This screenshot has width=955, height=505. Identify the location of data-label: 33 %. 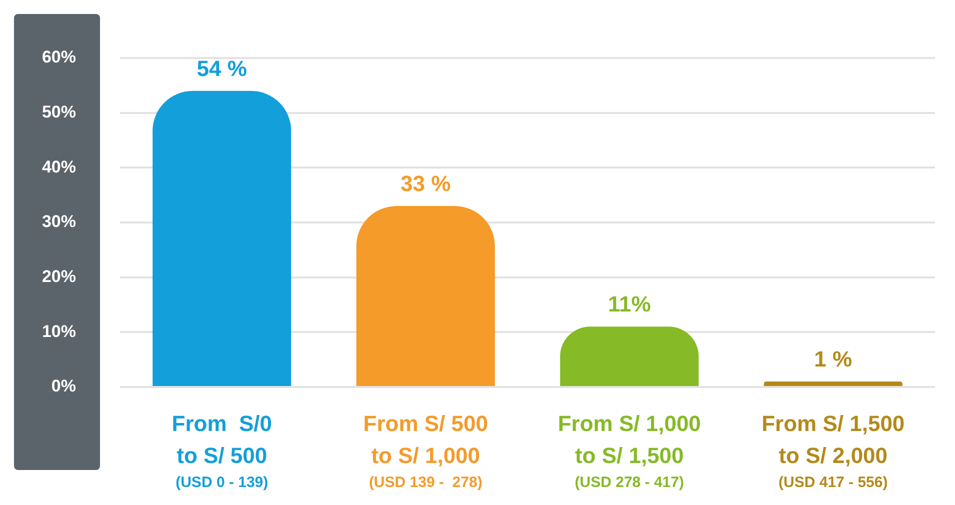
(425, 183).